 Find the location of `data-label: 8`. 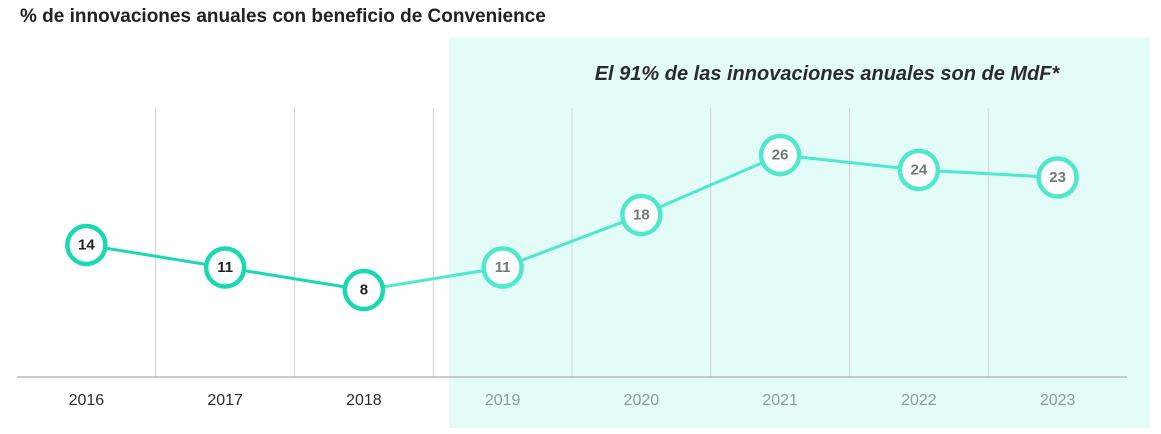

data-label: 8 is located at coordinates (364, 290).